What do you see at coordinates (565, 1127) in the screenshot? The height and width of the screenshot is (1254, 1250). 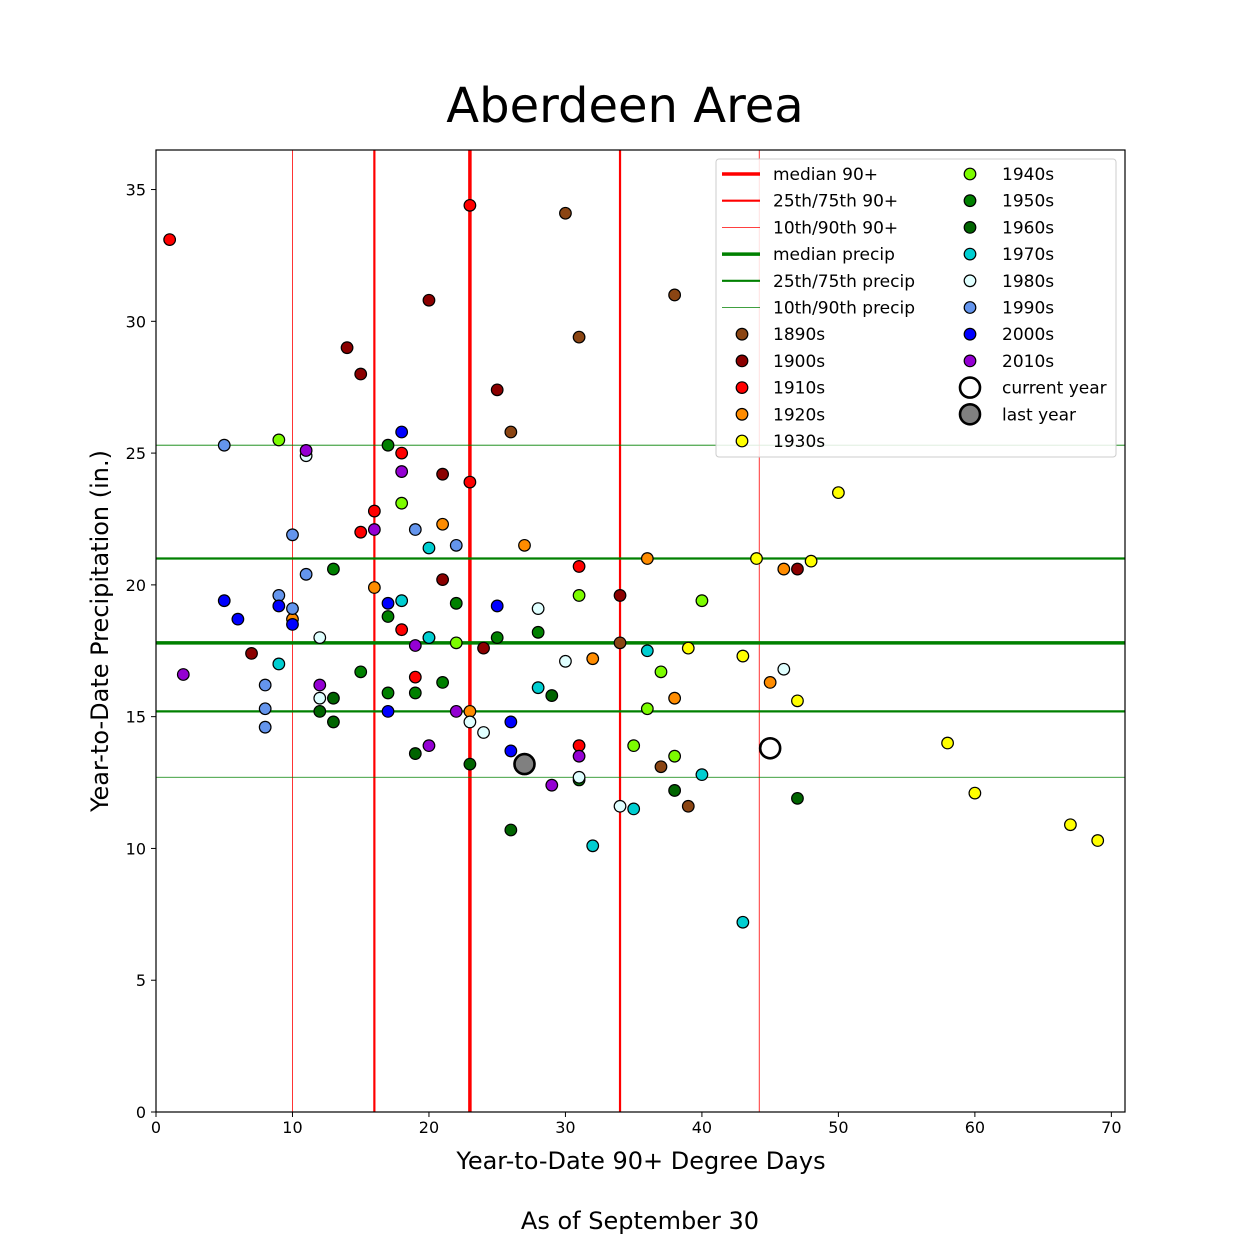 I see `x-tick-label: 30` at bounding box center [565, 1127].